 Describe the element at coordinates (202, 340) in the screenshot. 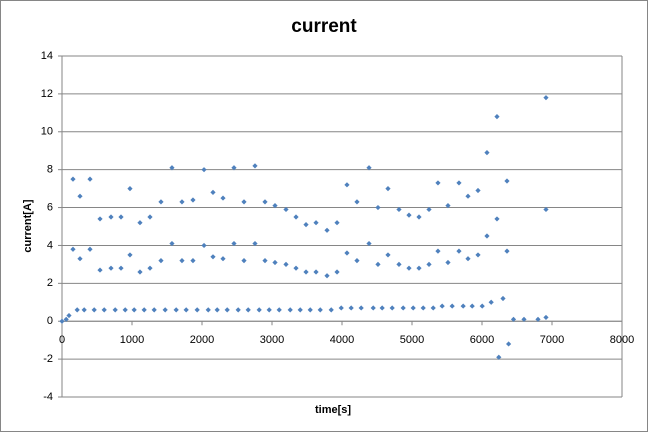

I see `x-tick-label: 2000` at that location.